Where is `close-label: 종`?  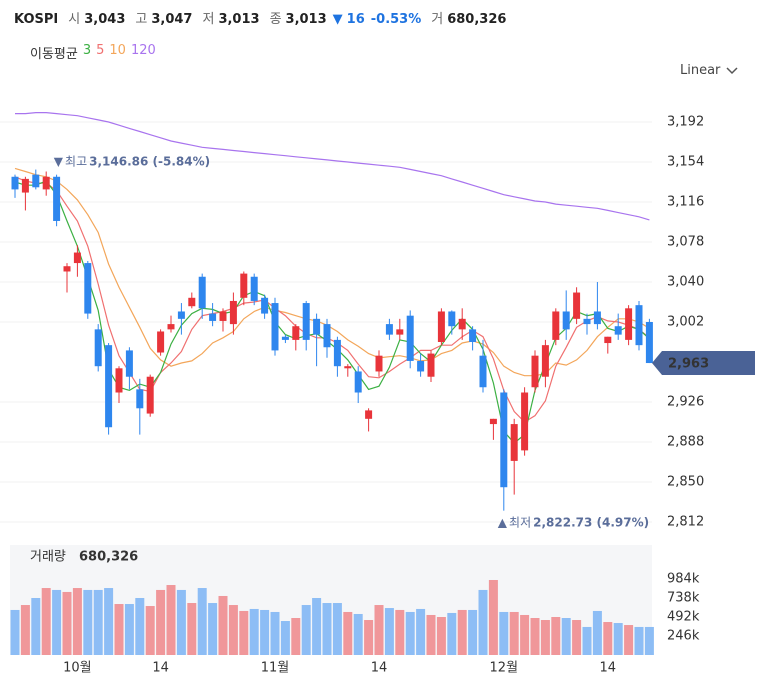 close-label: 종 is located at coordinates (275, 19).